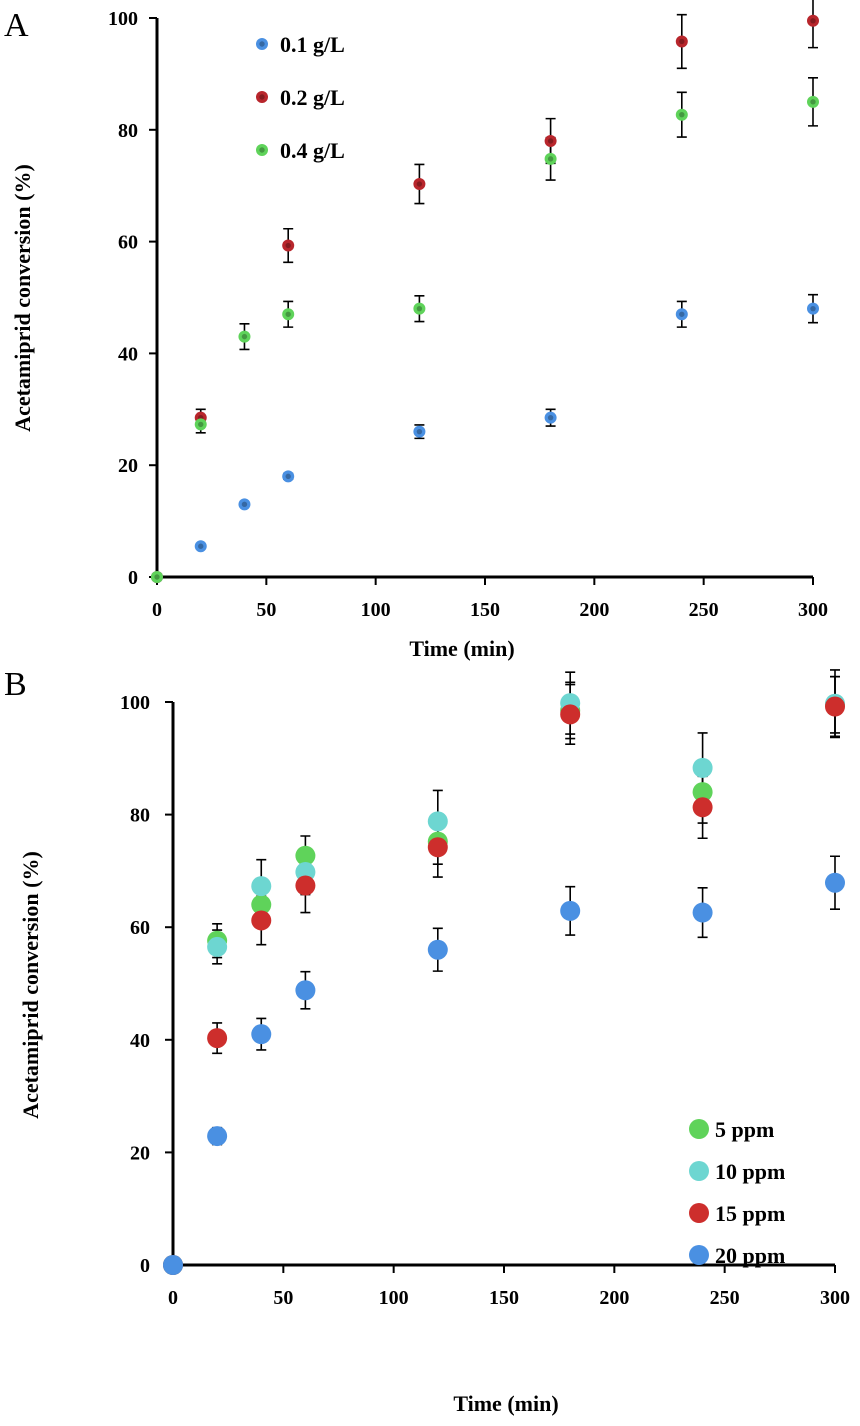  What do you see at coordinates (283, 1298) in the screenshot?
I see `panel-b-x-tick-label: 50` at bounding box center [283, 1298].